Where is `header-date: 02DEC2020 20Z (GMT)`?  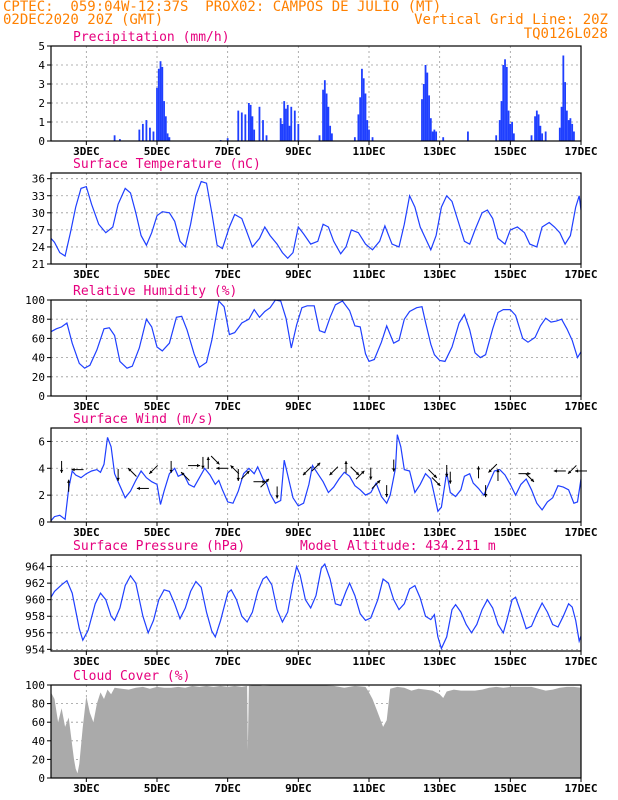
header-date: 02DEC2020 20Z (GMT) is located at coordinates (83, 20).